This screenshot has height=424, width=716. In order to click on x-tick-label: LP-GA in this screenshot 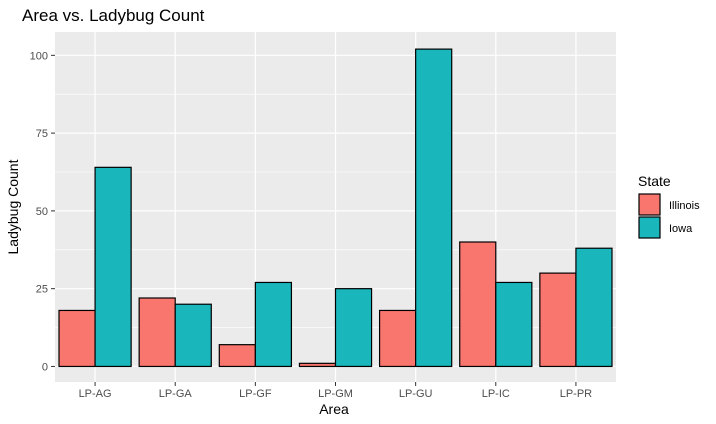, I will do `click(176, 394)`.